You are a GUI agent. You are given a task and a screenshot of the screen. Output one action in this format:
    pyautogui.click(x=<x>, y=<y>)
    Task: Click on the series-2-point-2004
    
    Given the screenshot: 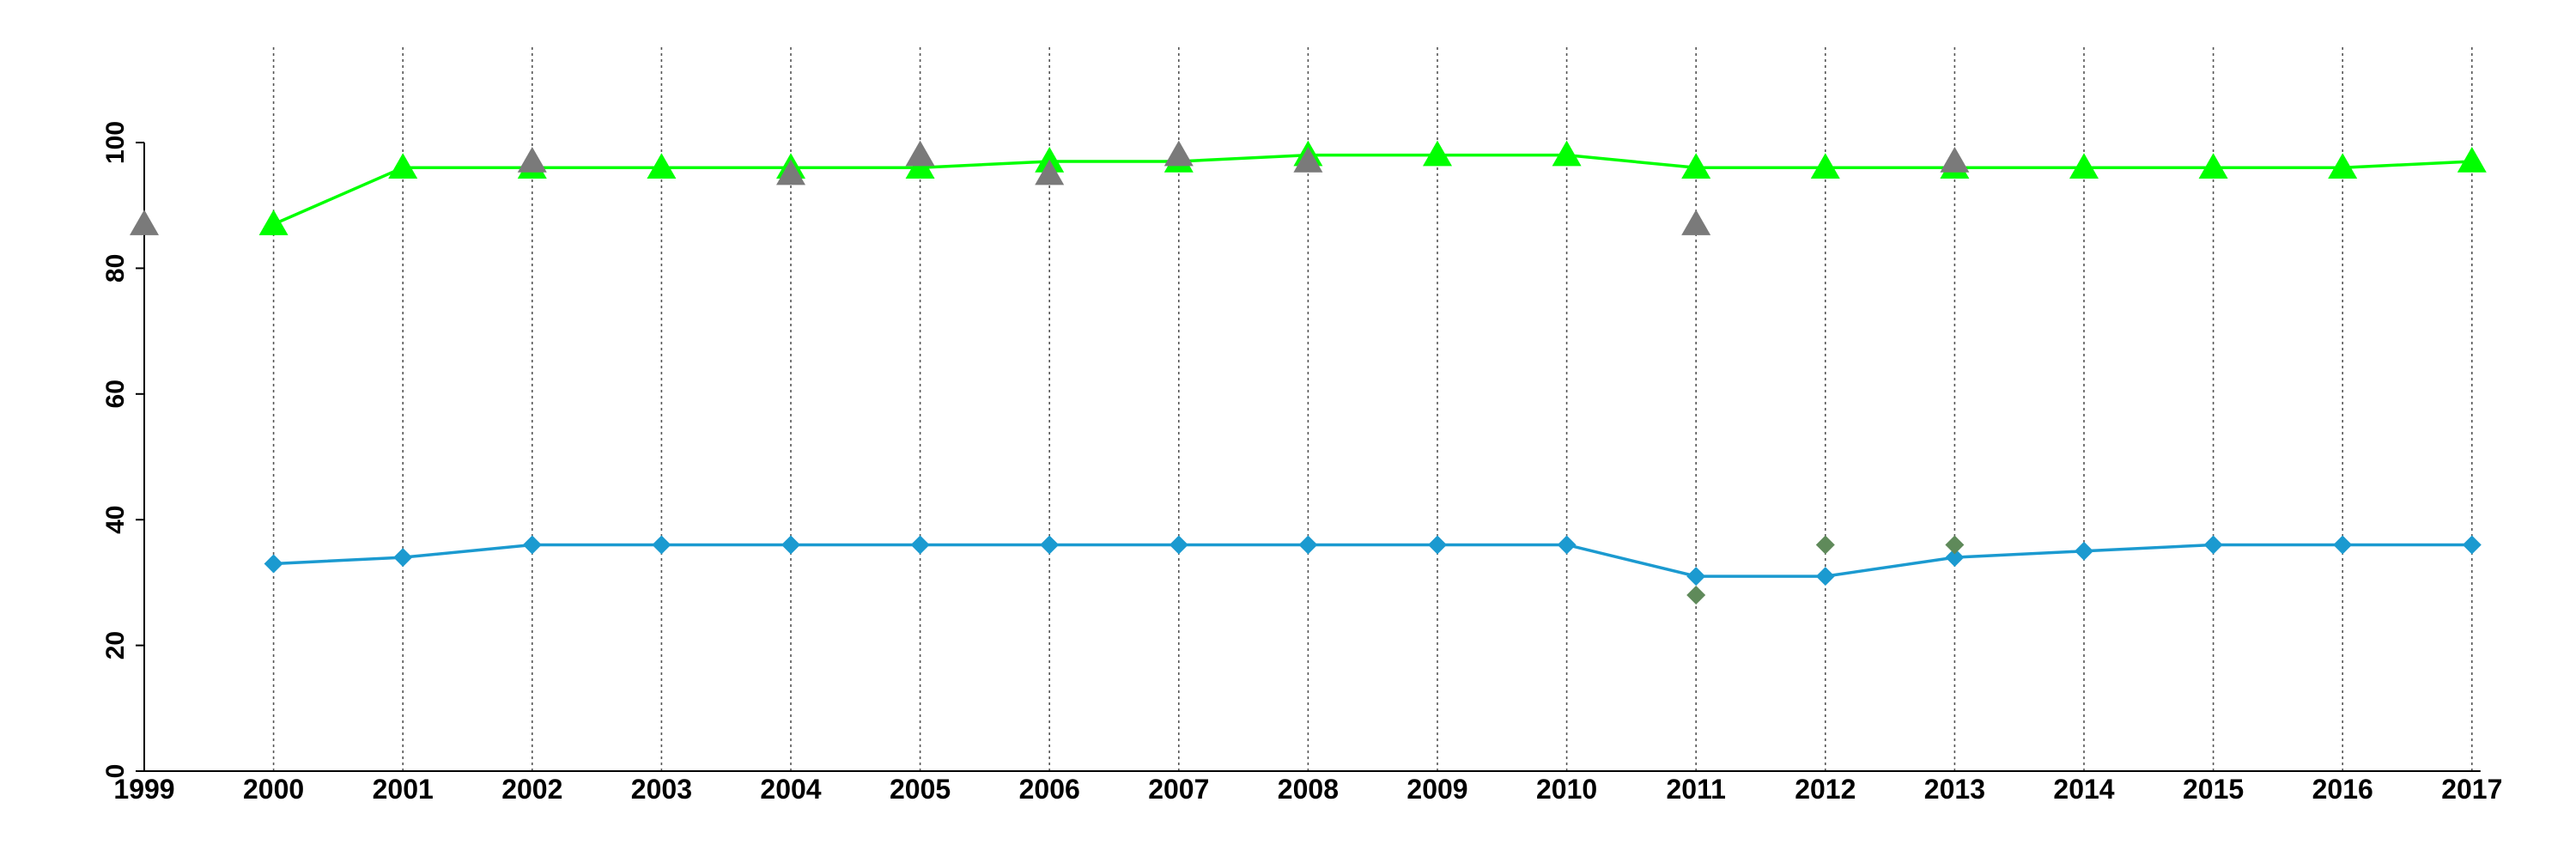 What is the action you would take?
    pyautogui.click(x=790, y=172)
    